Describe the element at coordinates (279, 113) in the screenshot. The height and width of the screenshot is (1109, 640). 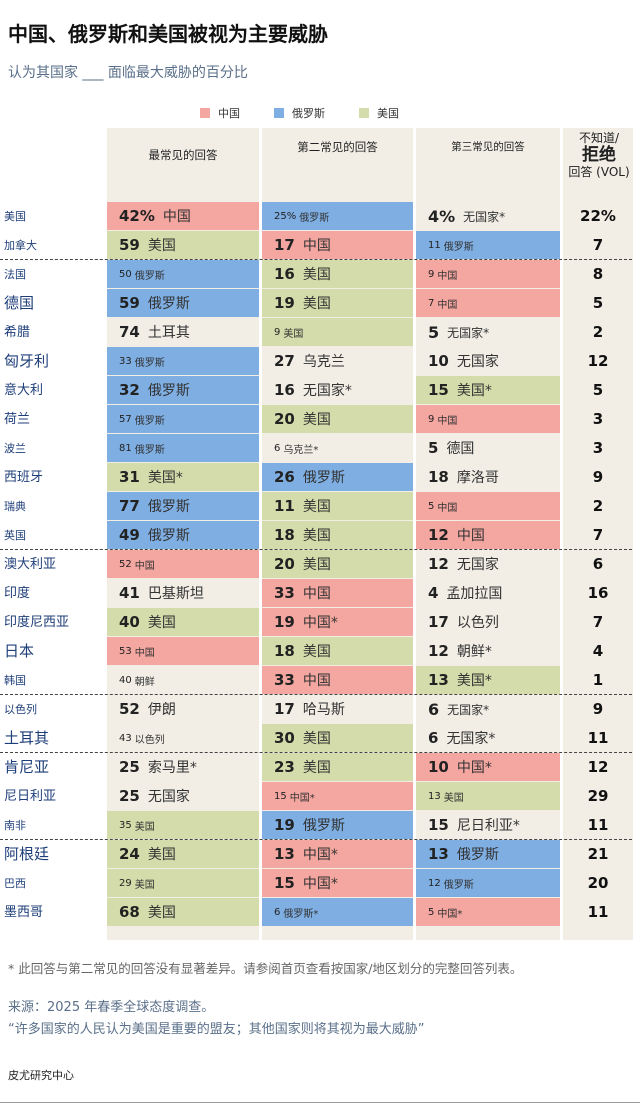
I see `legend-swatch-russia` at that location.